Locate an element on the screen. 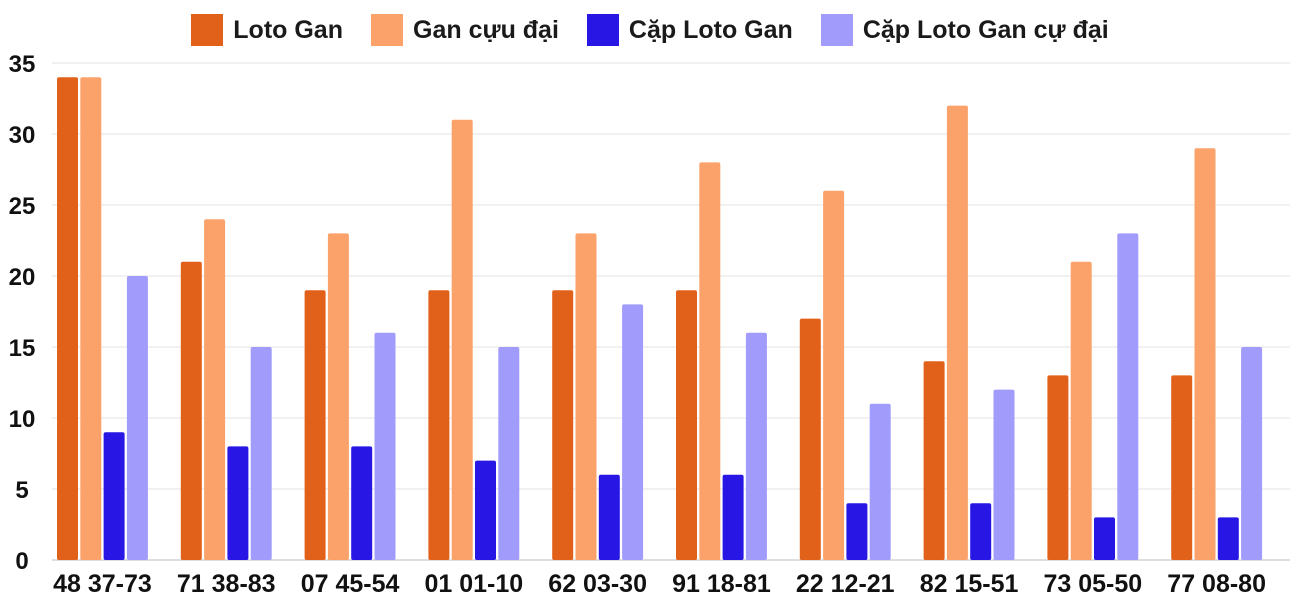  legend-item-loto-gan: Loto Gan is located at coordinates (267, 30).